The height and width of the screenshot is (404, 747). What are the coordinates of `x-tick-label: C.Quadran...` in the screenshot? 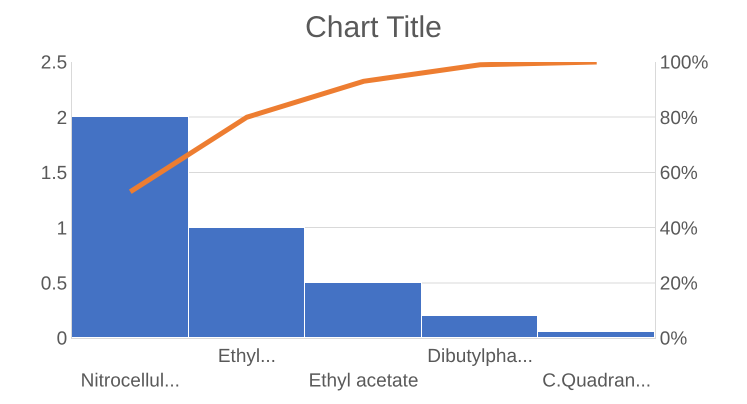 It's located at (597, 381).